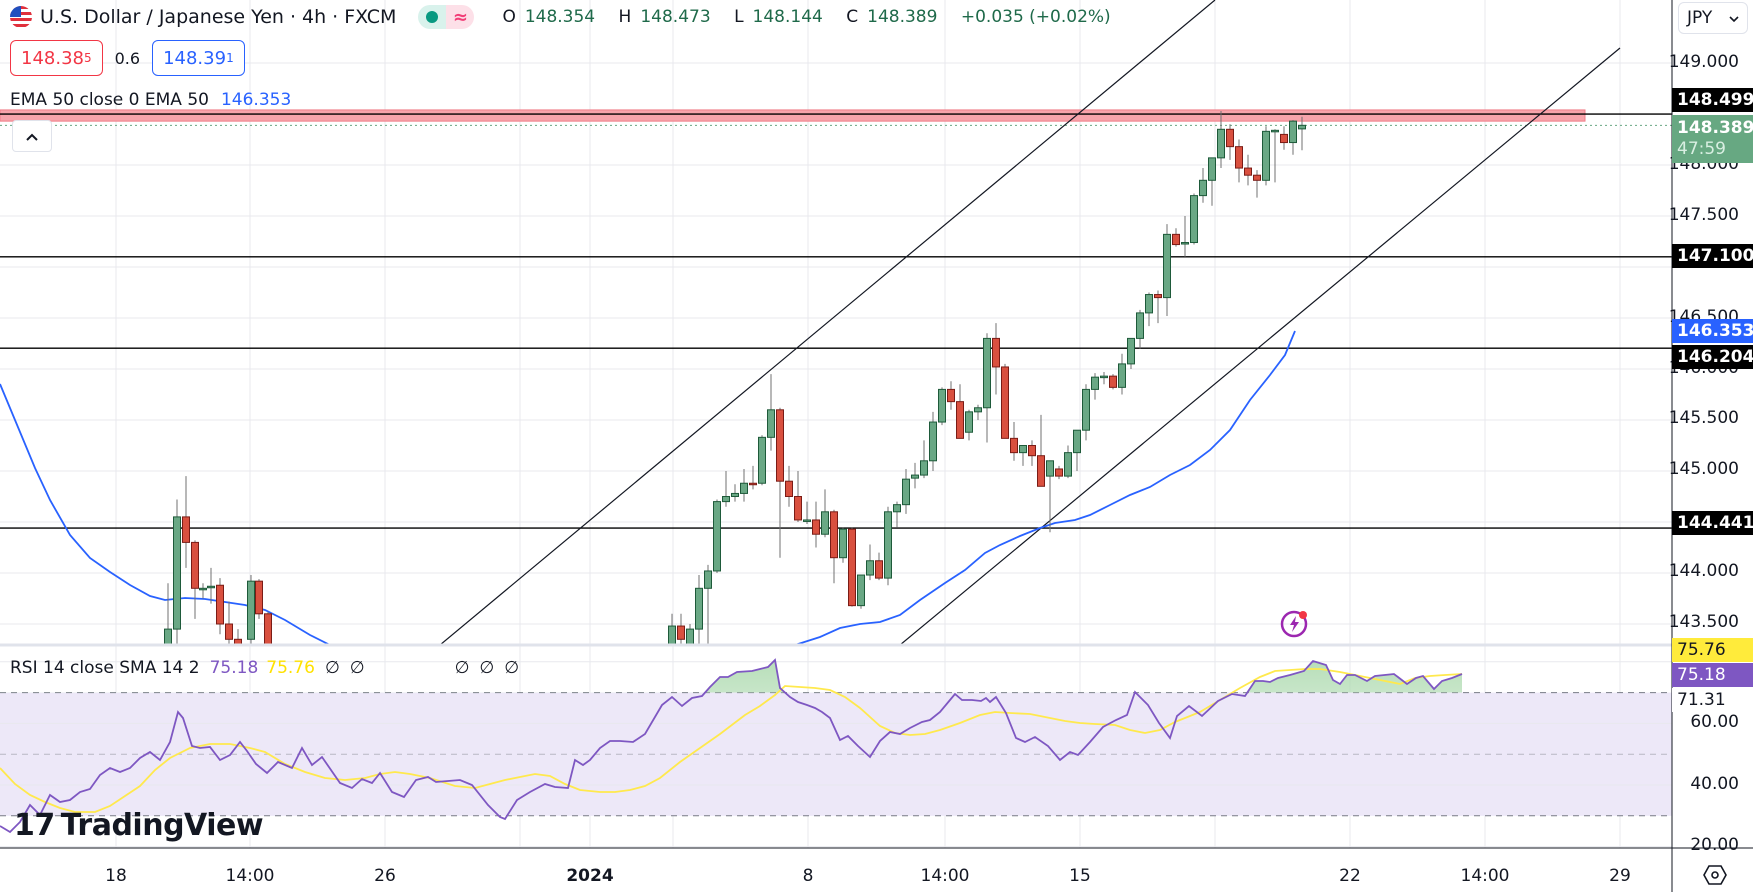 This screenshot has height=892, width=1753. What do you see at coordinates (1712, 100) in the screenshot?
I see `price-level-tag: 148.499` at bounding box center [1712, 100].